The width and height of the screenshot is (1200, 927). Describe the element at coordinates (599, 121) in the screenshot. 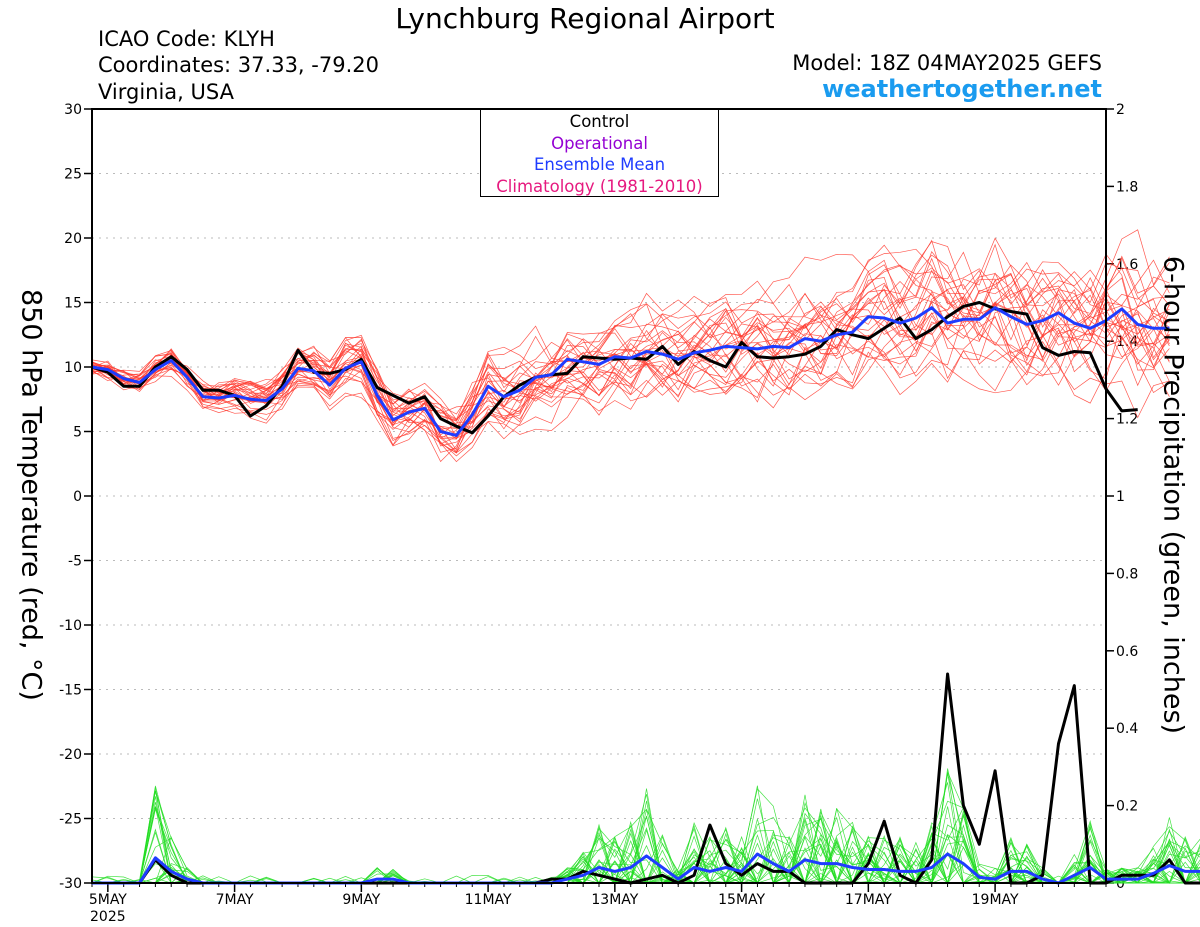

I see `legend-control: Control` at that location.